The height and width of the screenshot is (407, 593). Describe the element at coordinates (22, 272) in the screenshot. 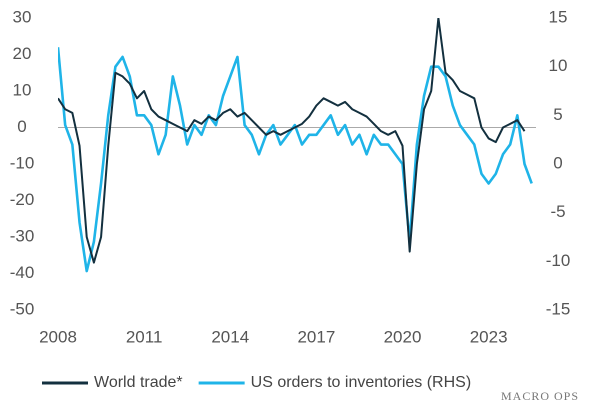

I see `y-tick-label: -40` at that location.